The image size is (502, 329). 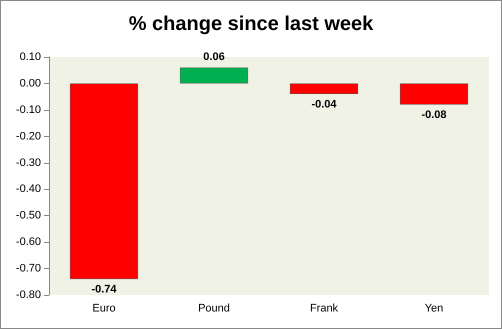 I want to click on y-tick-label: 0.10, so click(x=30, y=57).